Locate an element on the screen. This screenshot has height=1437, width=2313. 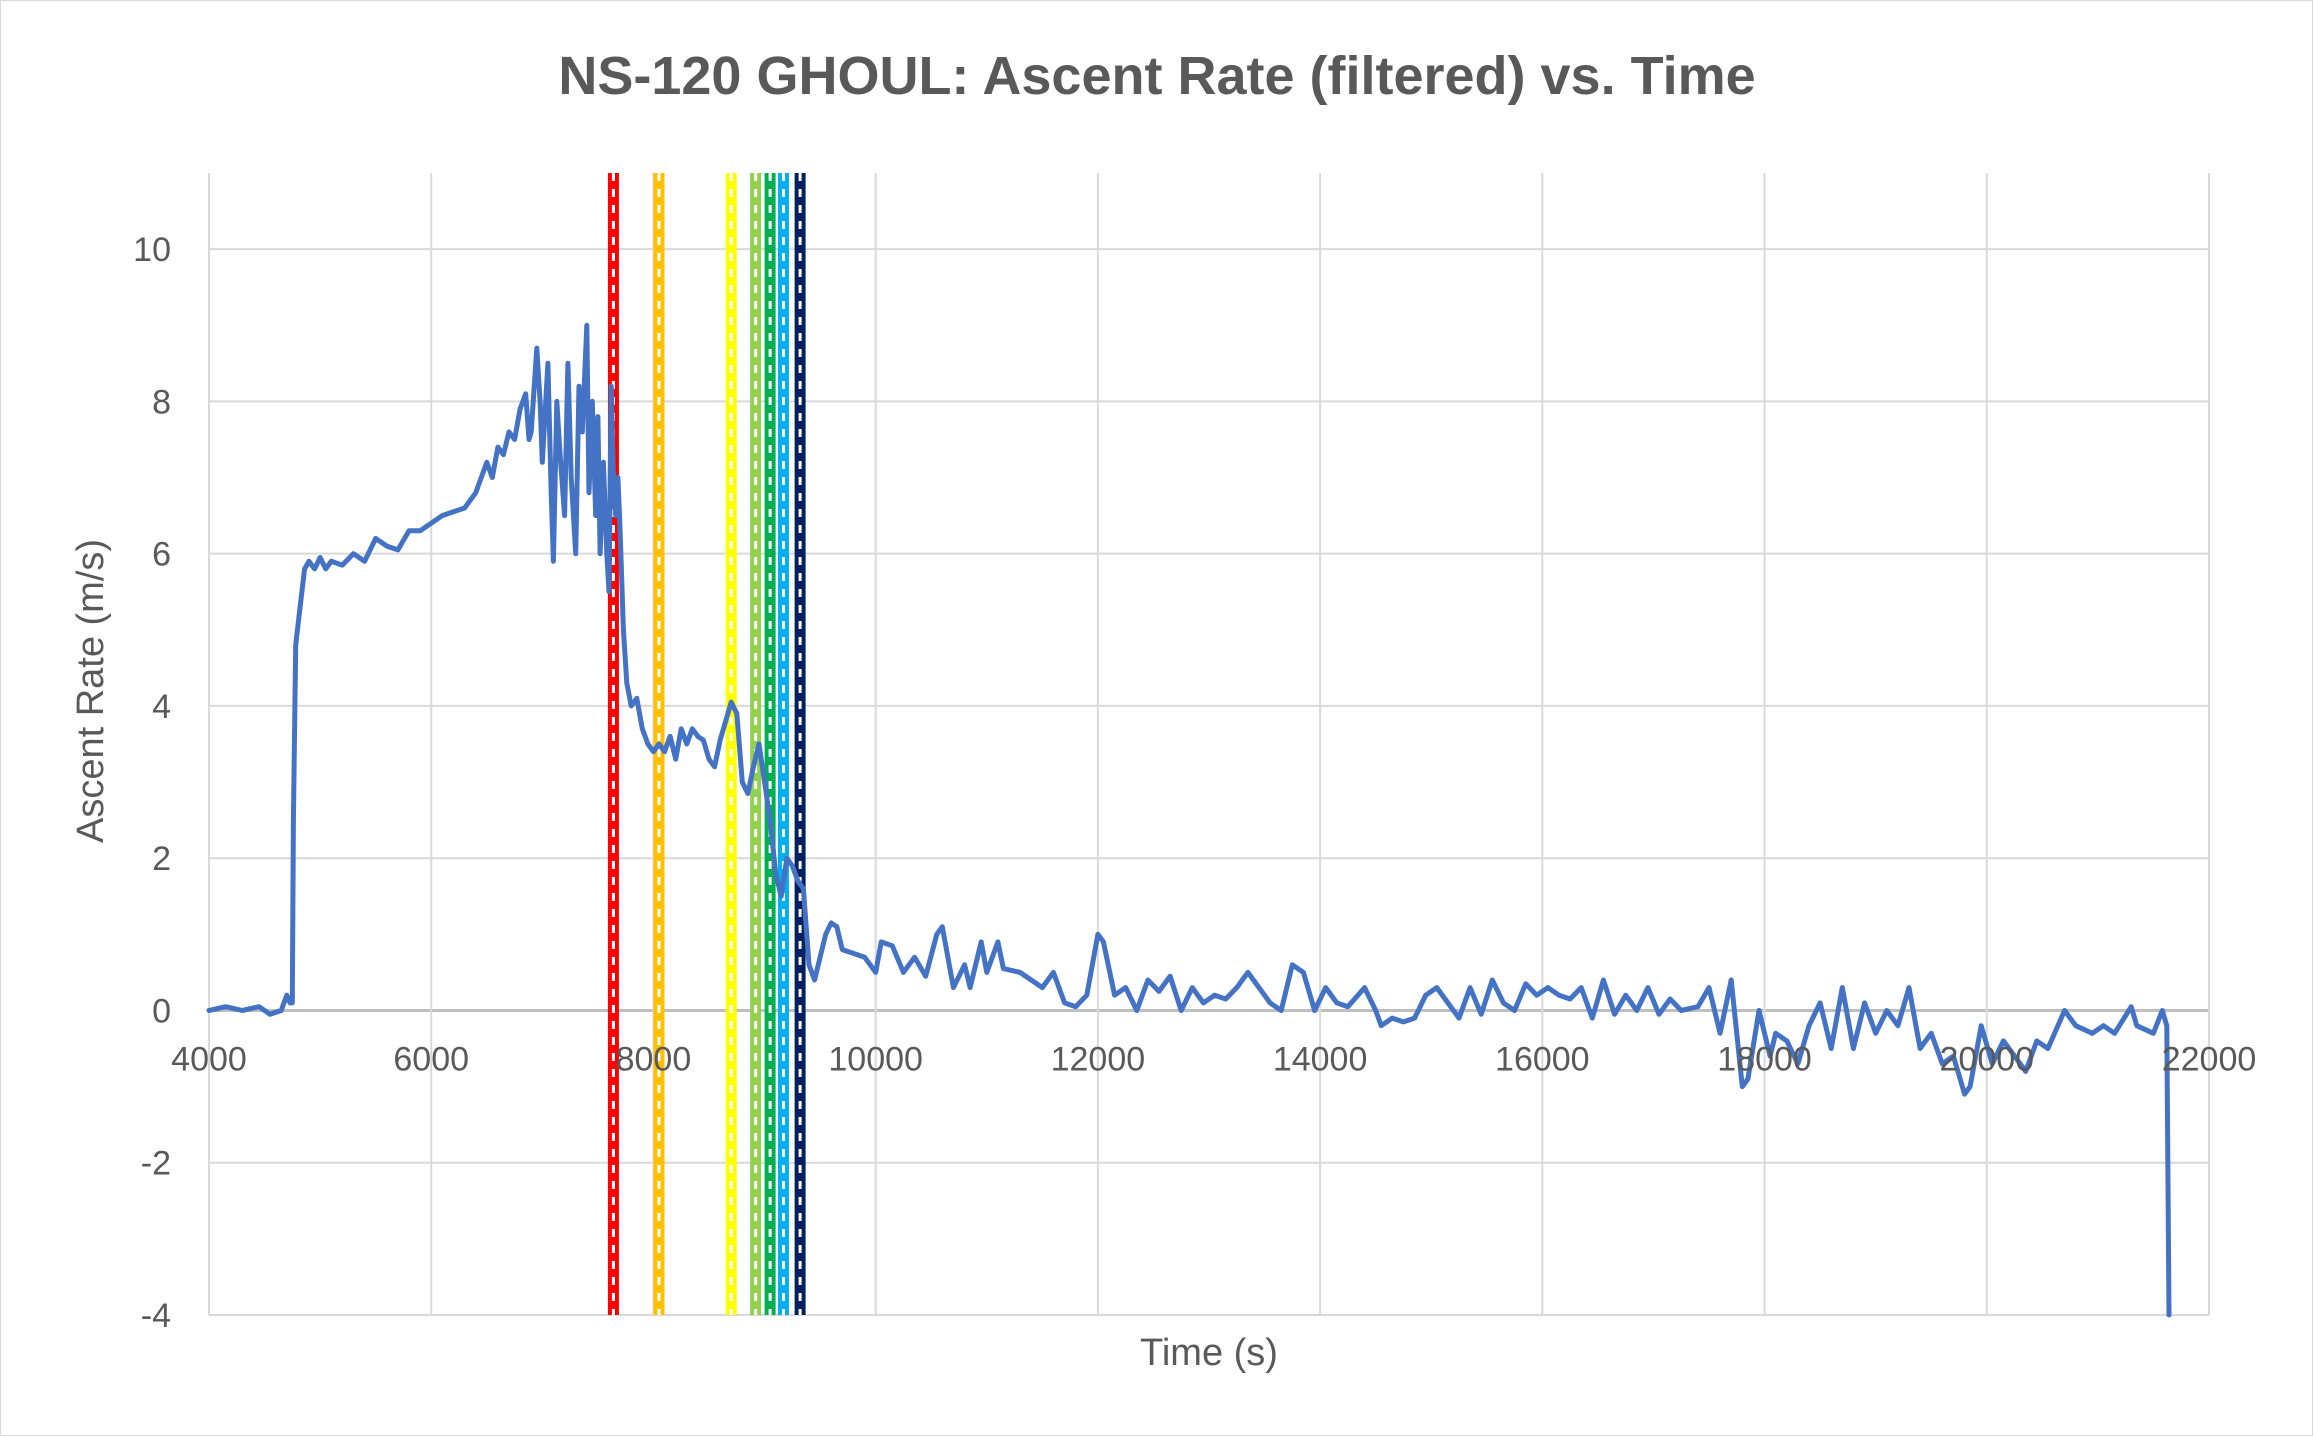
y-tick-label: 2 is located at coordinates (161, 859).